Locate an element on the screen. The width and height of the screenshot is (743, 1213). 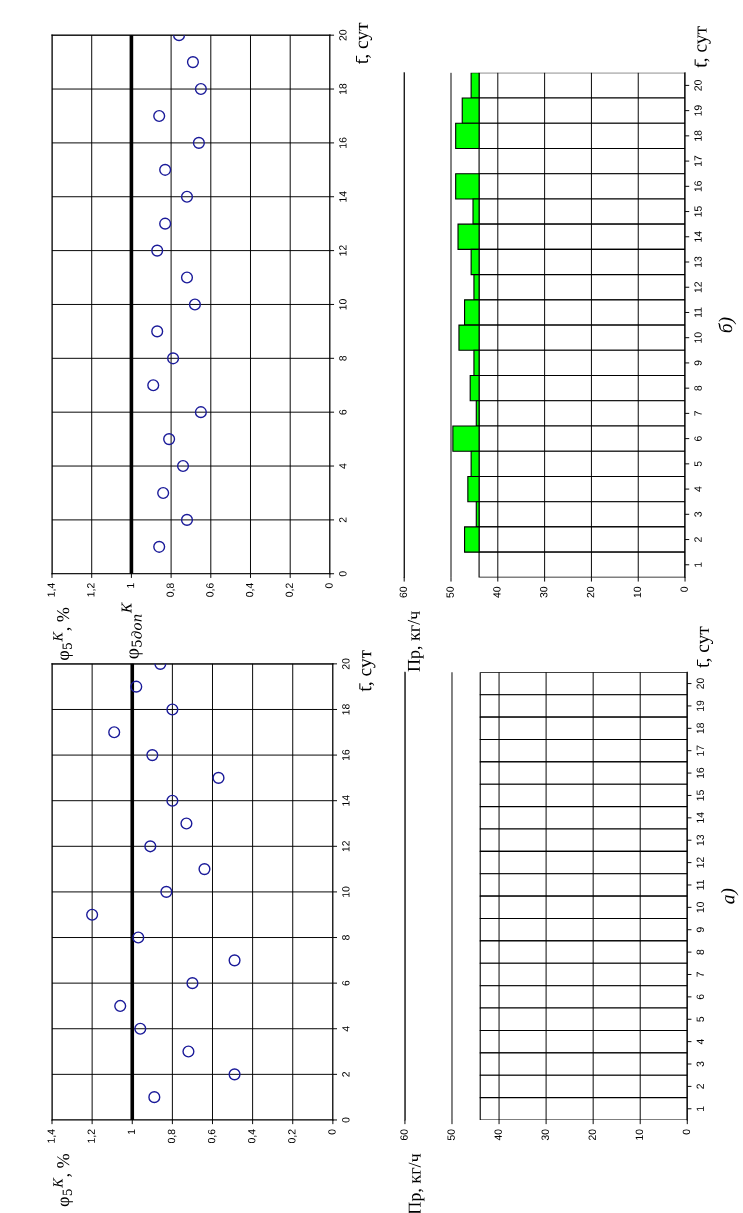
y-tick-label: 17 is located at coordinates (698, 161).